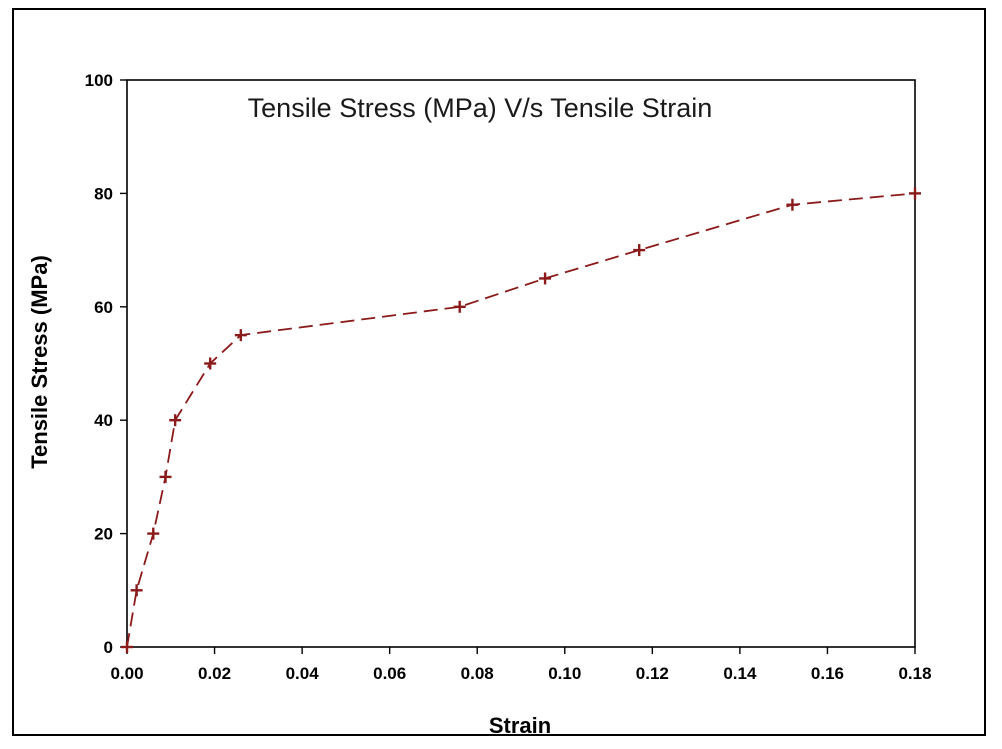 The height and width of the screenshot is (749, 1002). What do you see at coordinates (214, 673) in the screenshot?
I see `x-tick-label: 0.02` at bounding box center [214, 673].